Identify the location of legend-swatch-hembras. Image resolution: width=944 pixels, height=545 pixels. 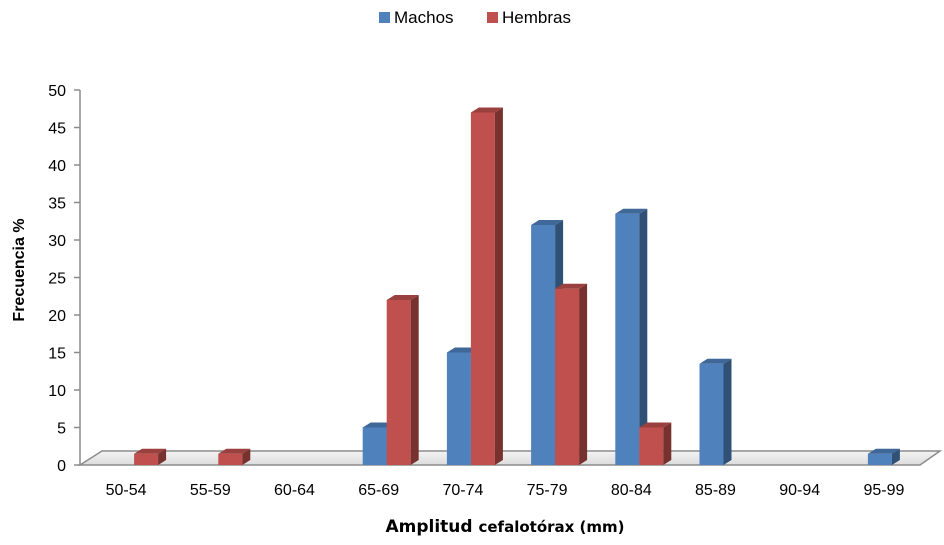
(492, 17).